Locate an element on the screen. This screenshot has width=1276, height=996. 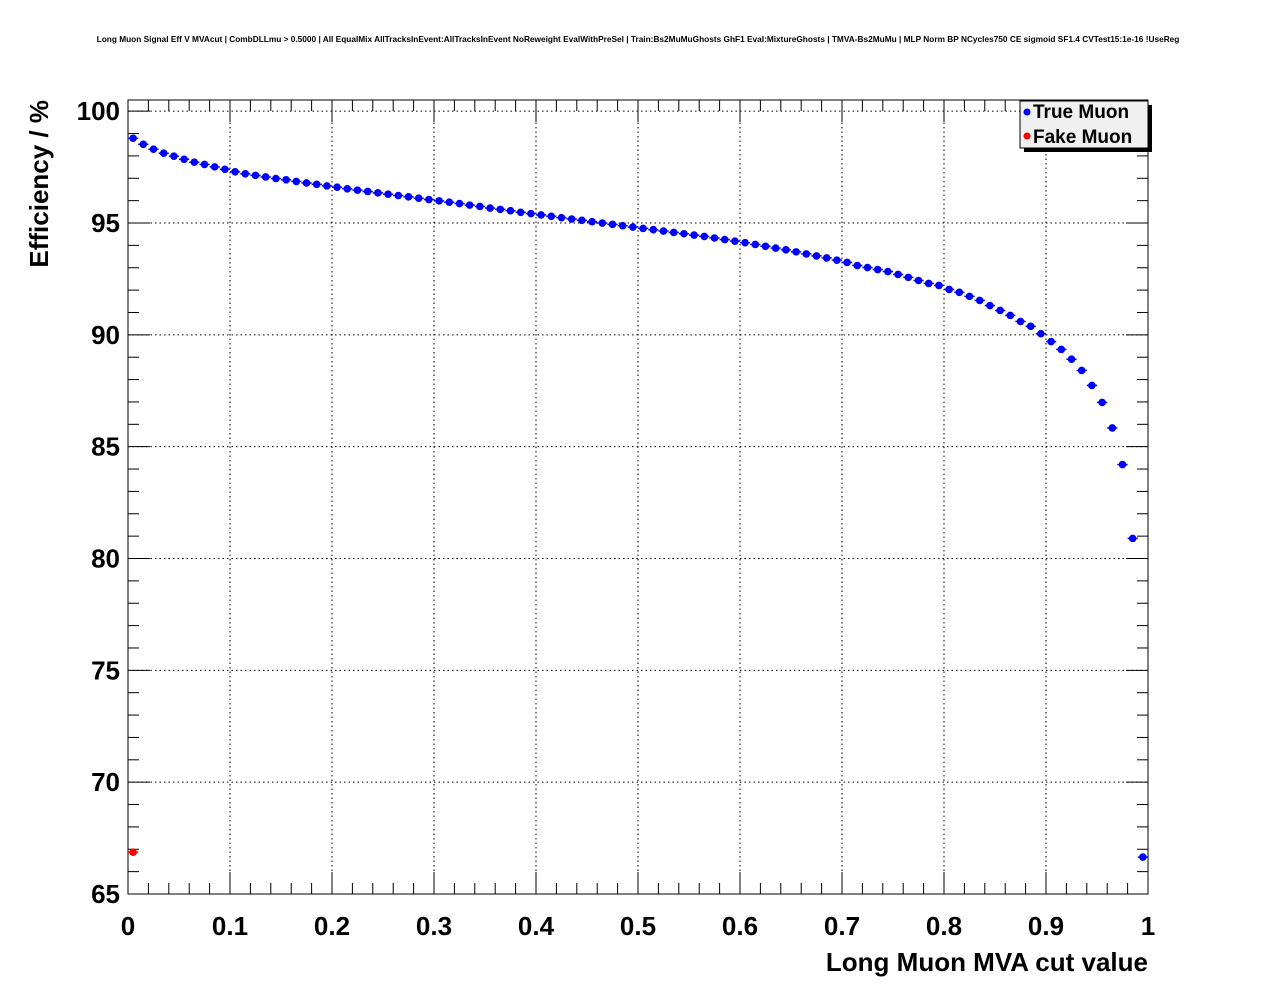
x-tick-label: 0.6 is located at coordinates (740, 926).